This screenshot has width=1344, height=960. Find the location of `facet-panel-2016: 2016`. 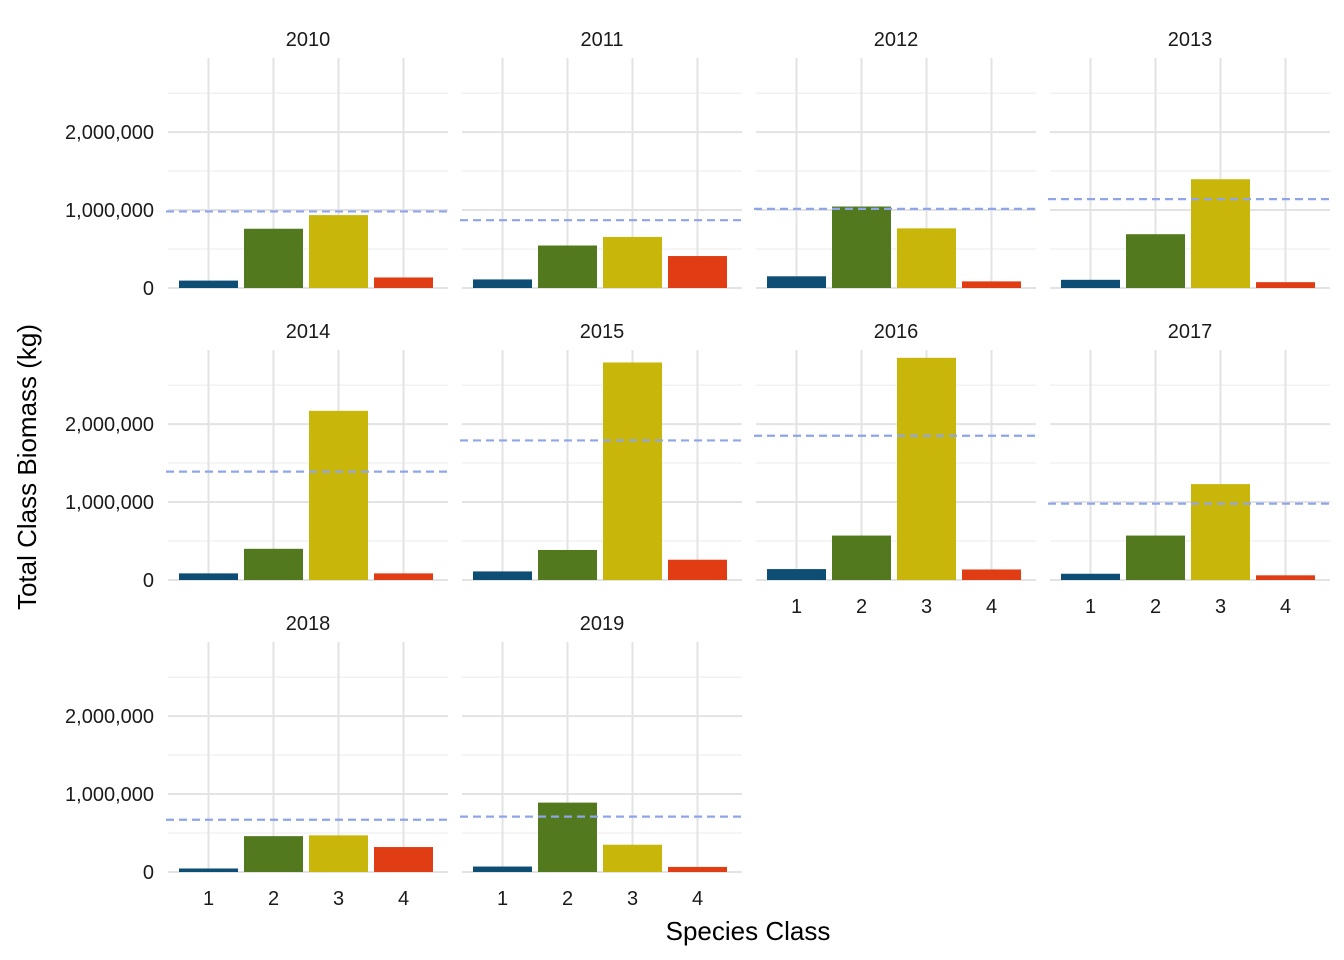

facet-panel-2016: 2016 is located at coordinates (896, 451).